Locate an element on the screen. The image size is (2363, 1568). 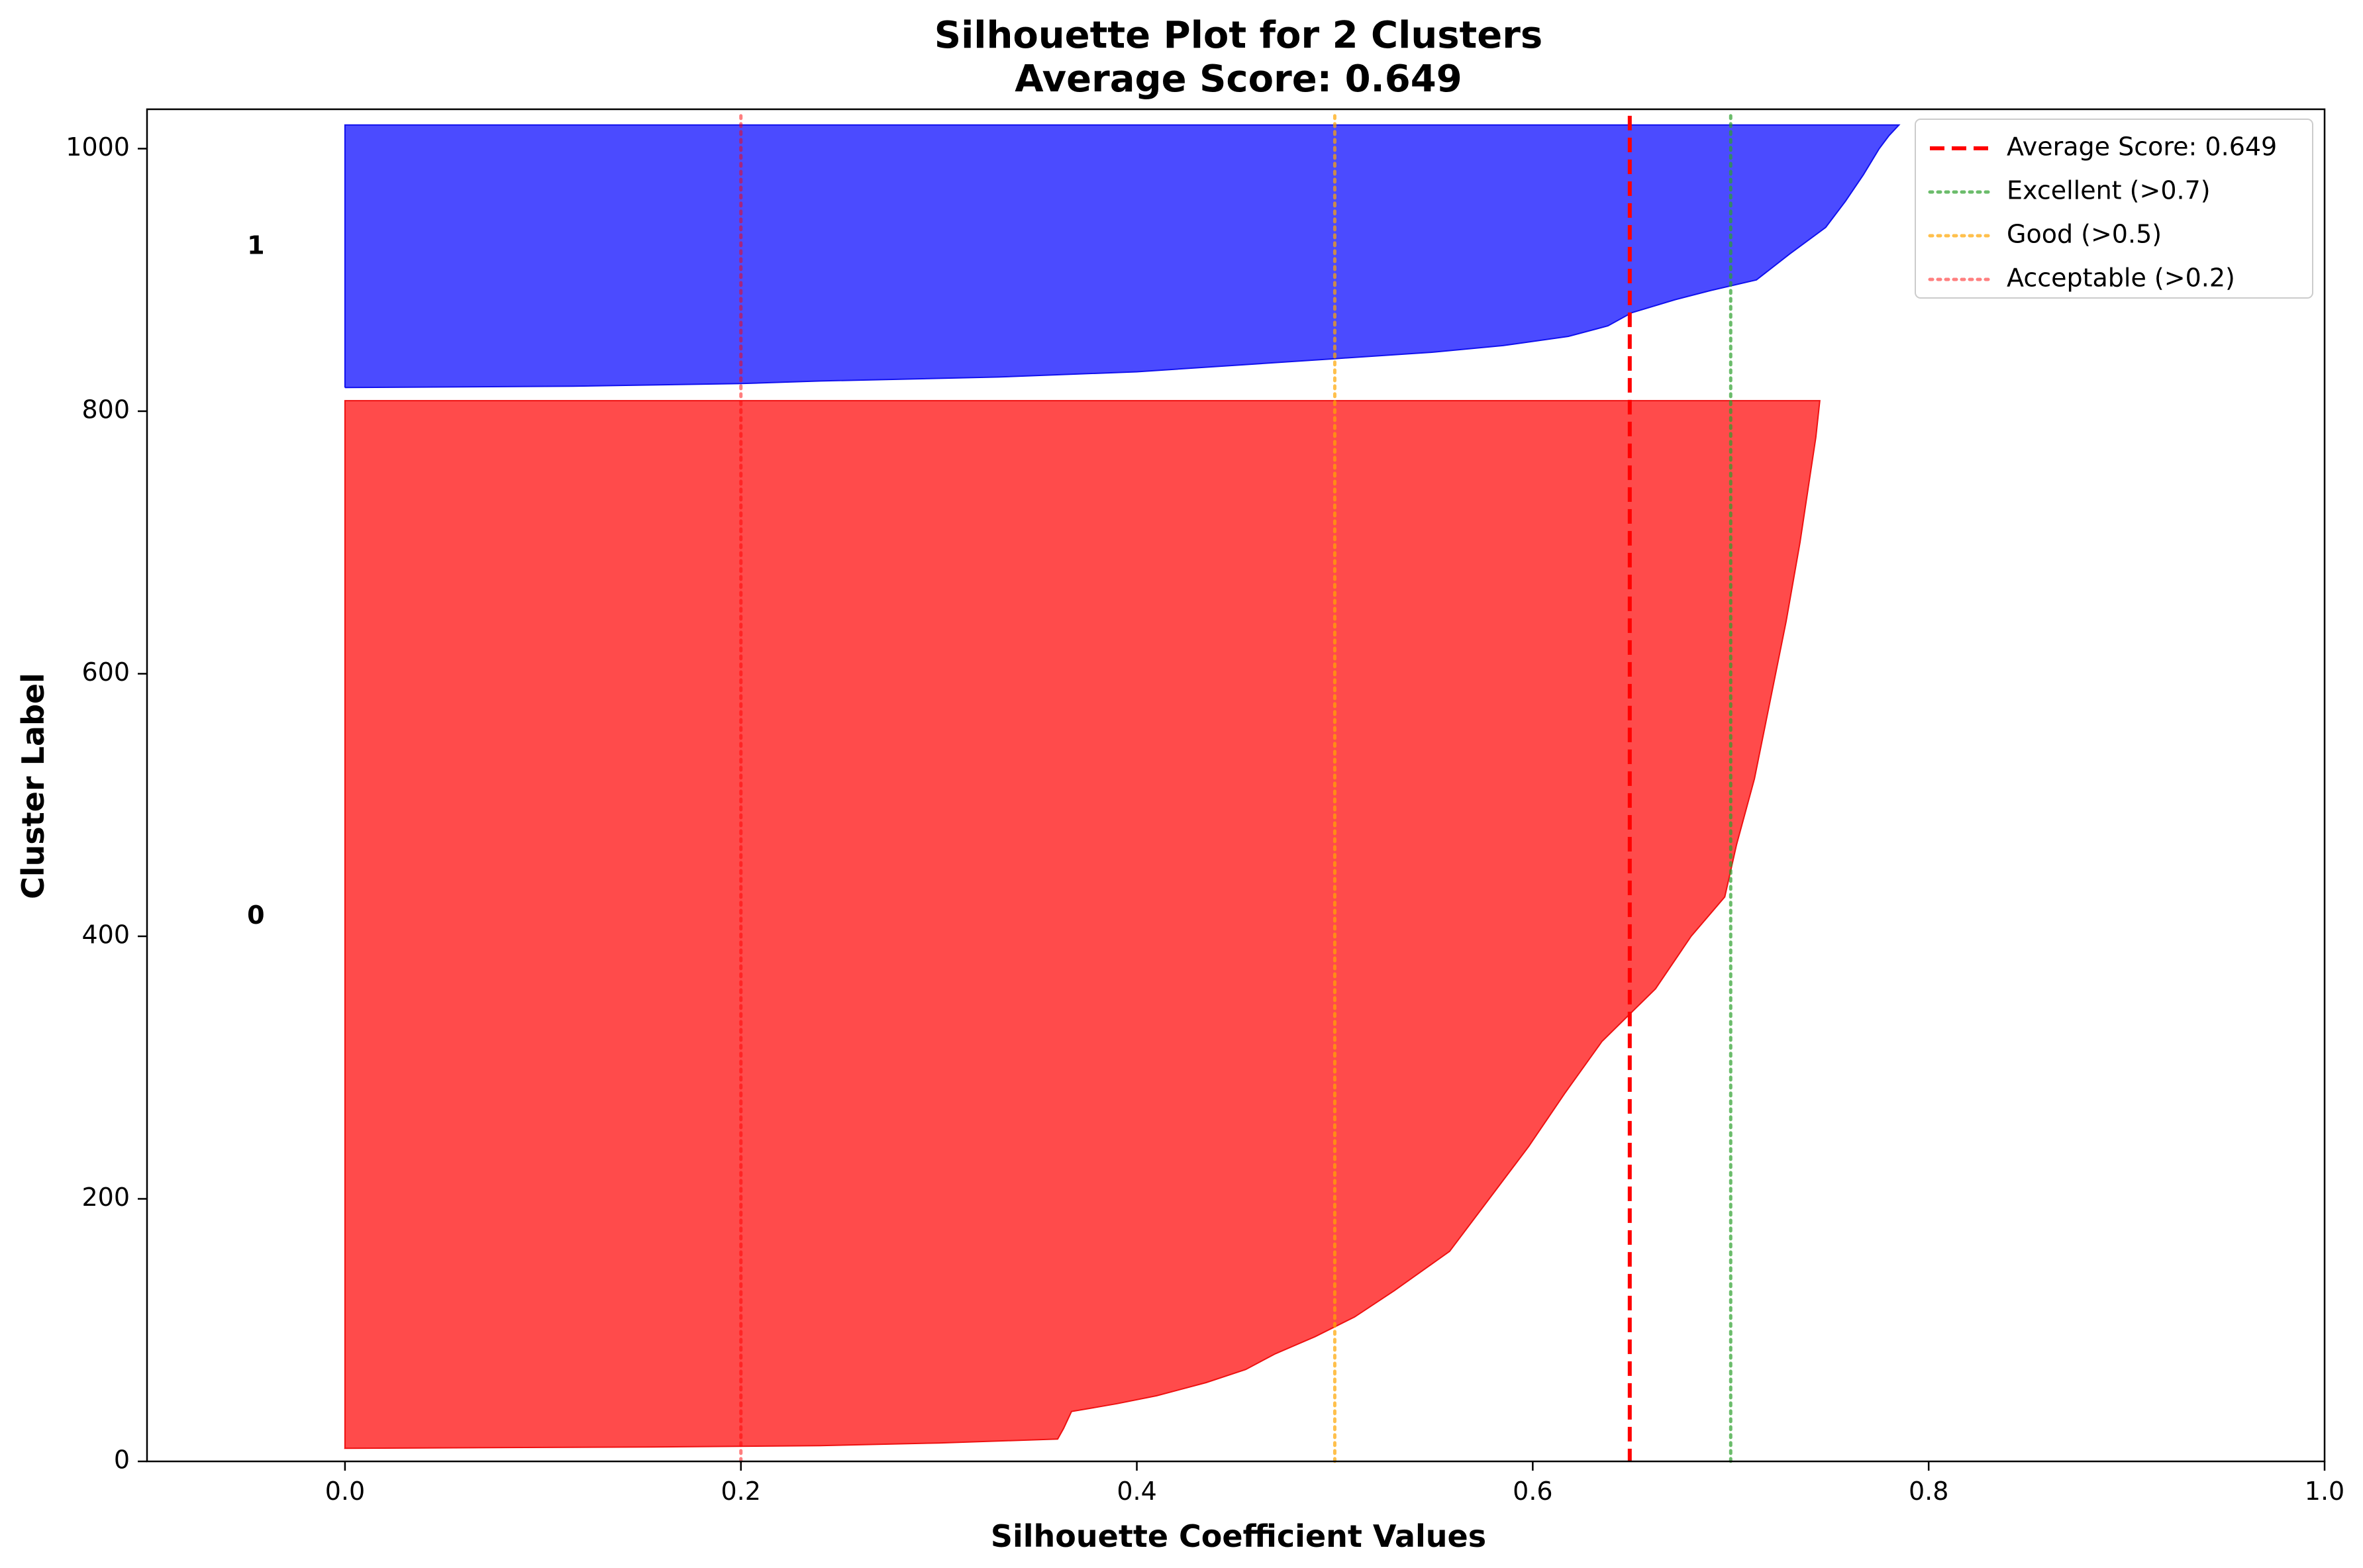
legend-box is located at coordinates (2114, 209).